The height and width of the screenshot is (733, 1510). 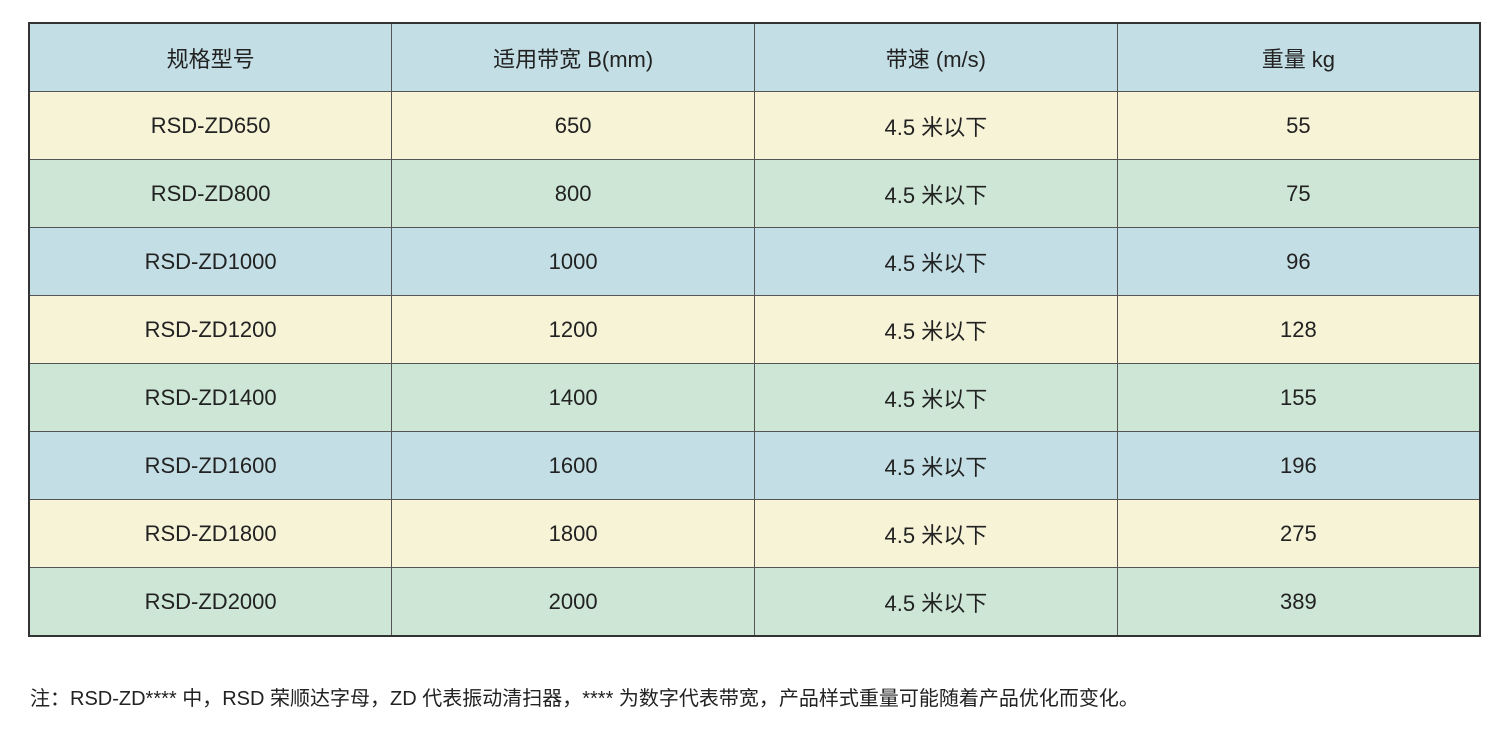 I want to click on table-cell: 1000, so click(x=573, y=261).